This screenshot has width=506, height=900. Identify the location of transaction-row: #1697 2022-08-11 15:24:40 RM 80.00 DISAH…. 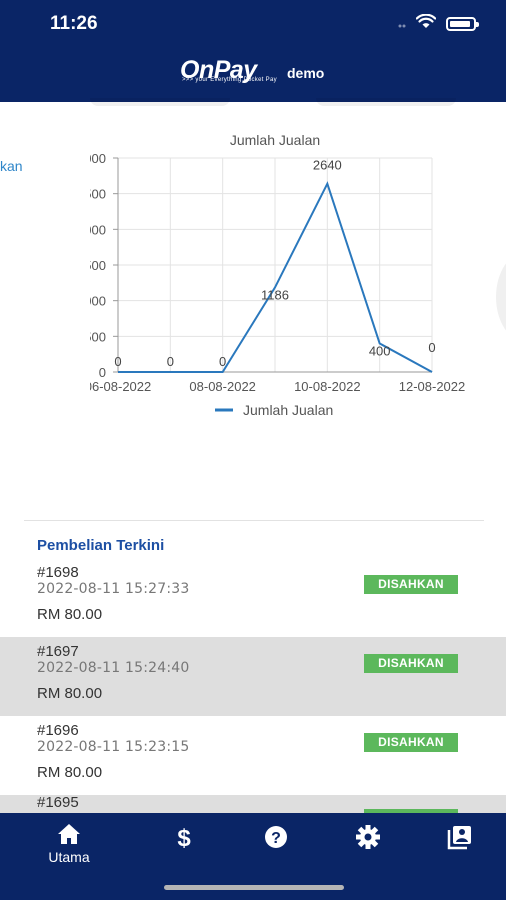
(253, 676).